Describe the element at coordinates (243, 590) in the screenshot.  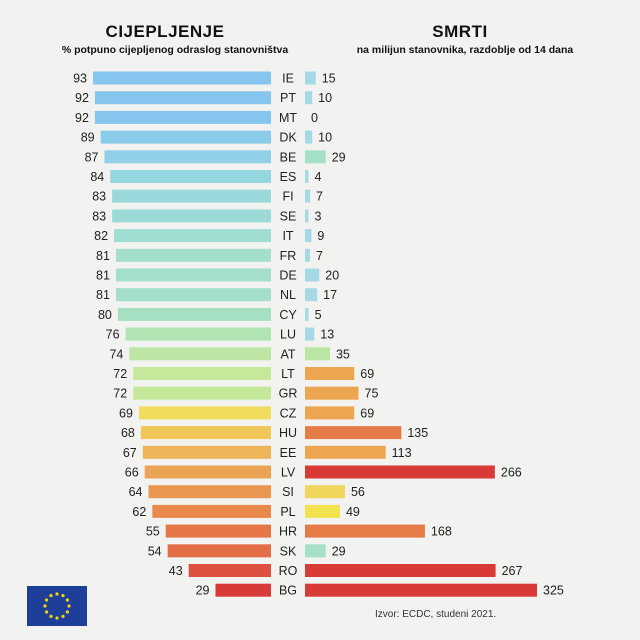
I see `vaccination-bar-bg` at that location.